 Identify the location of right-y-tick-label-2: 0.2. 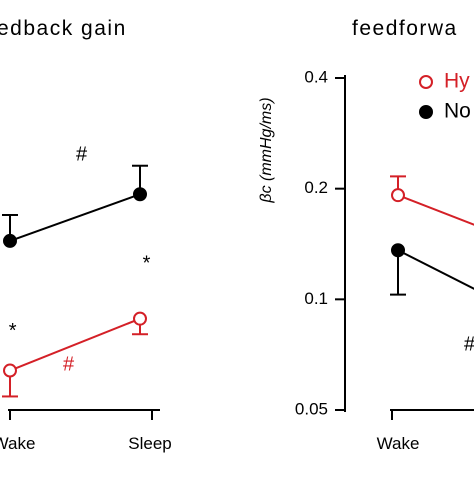
(316, 187).